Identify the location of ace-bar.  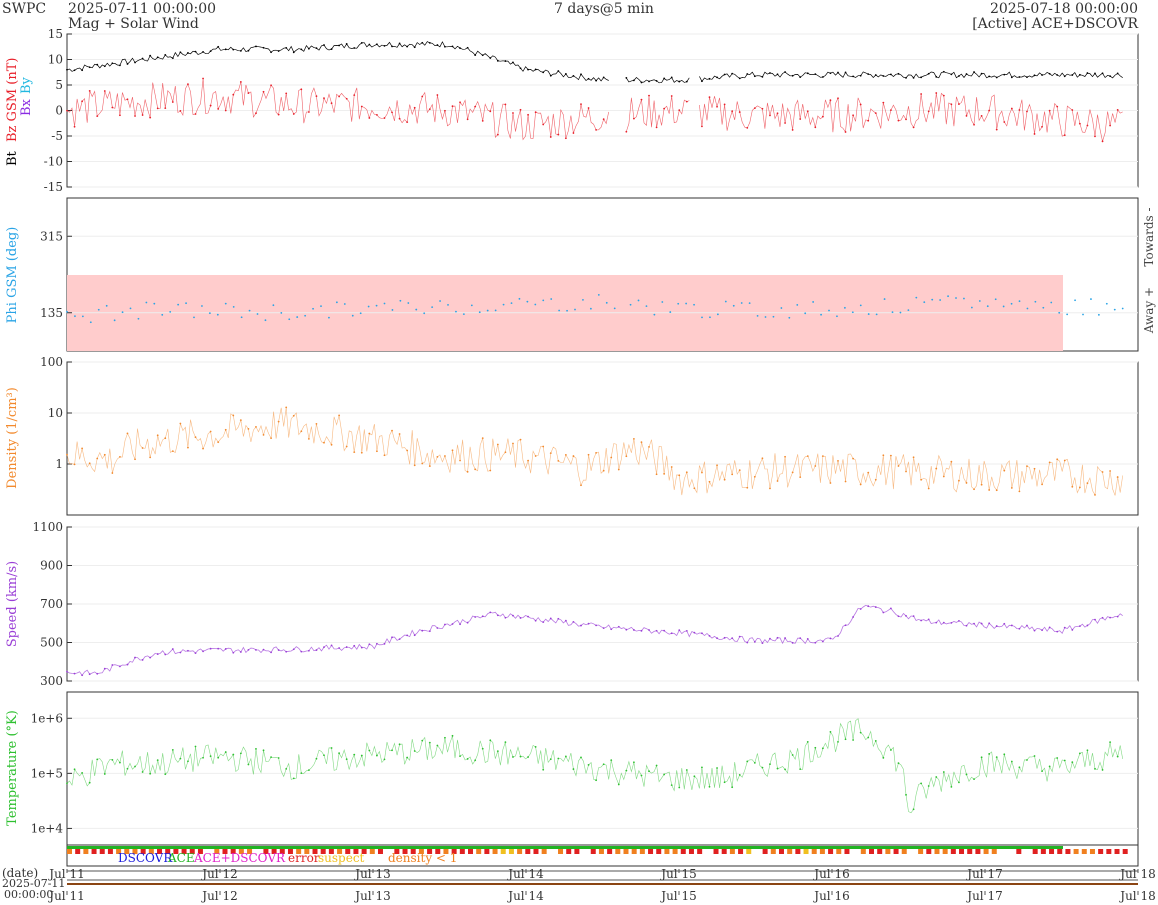
(565, 847).